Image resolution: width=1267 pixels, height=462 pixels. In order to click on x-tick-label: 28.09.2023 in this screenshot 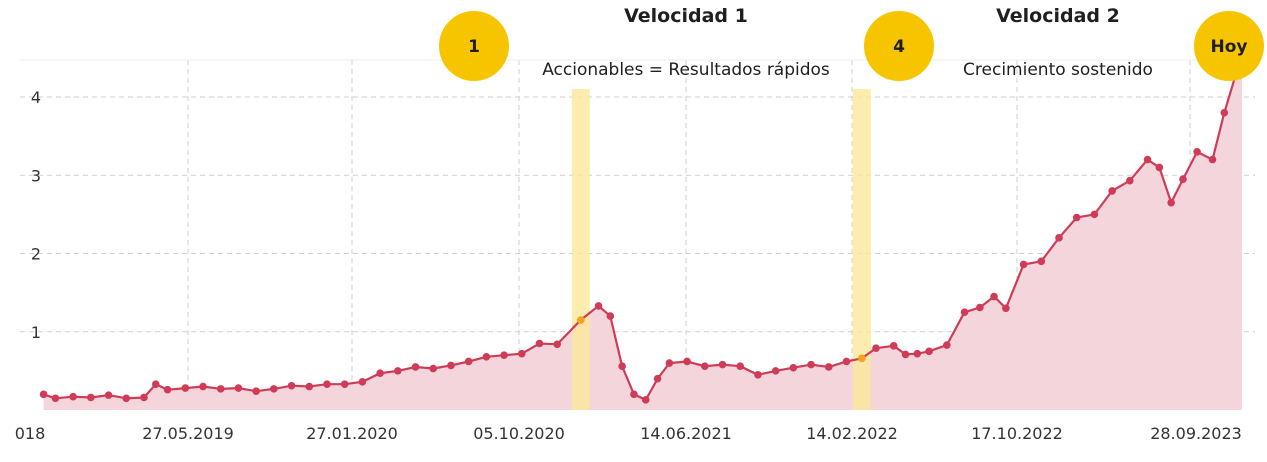, I will do `click(1196, 433)`.